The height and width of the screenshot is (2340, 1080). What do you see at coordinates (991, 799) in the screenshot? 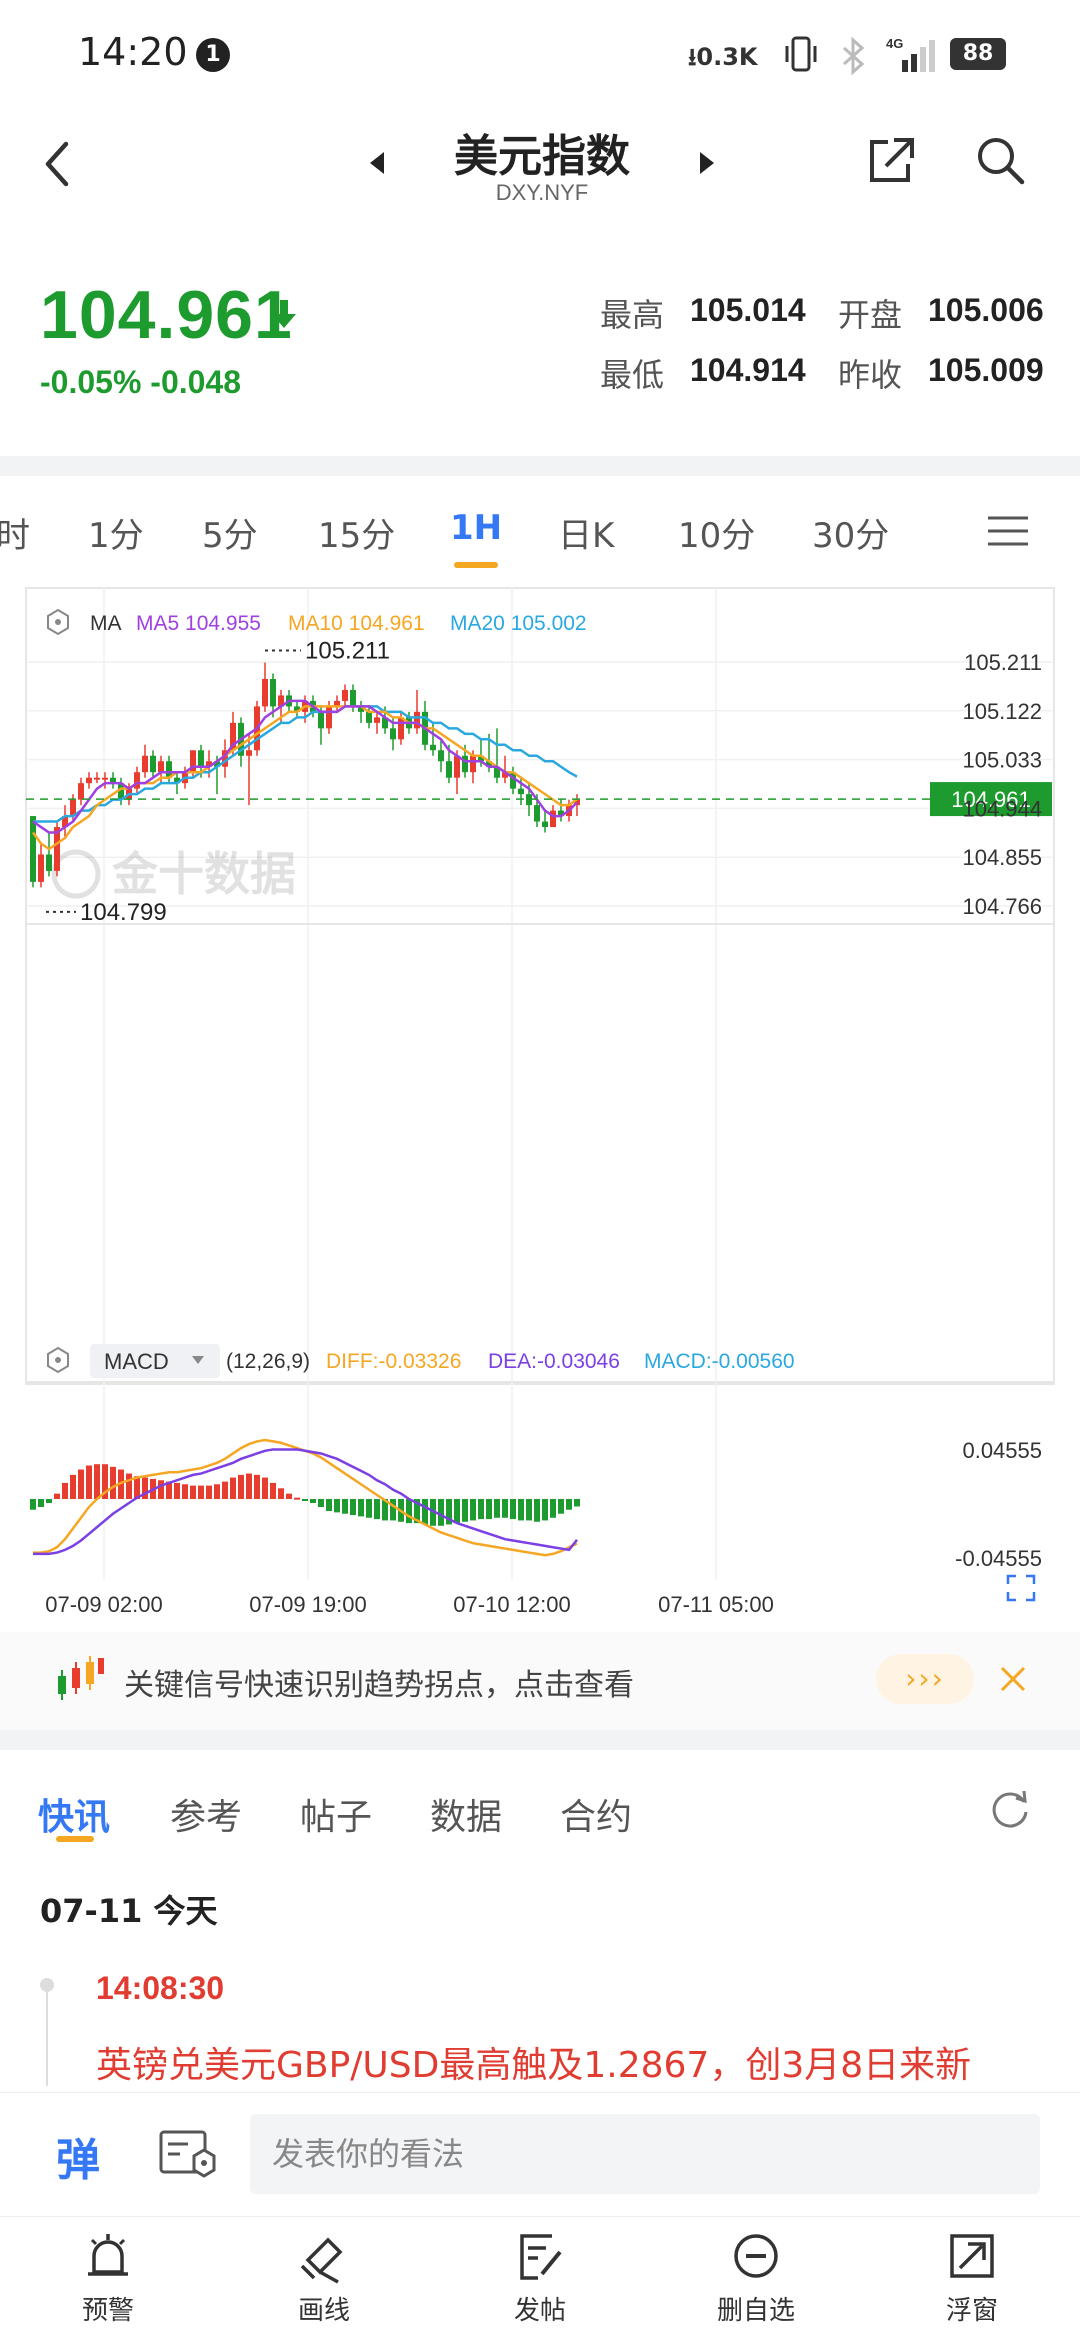
I see `current-price-tag` at bounding box center [991, 799].